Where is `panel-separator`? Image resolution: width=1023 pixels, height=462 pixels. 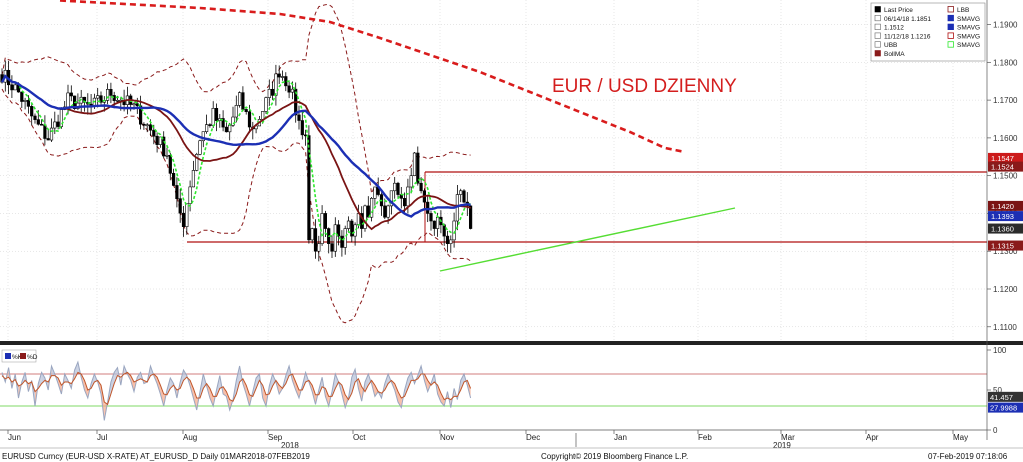 panel-separator is located at coordinates (511, 343).